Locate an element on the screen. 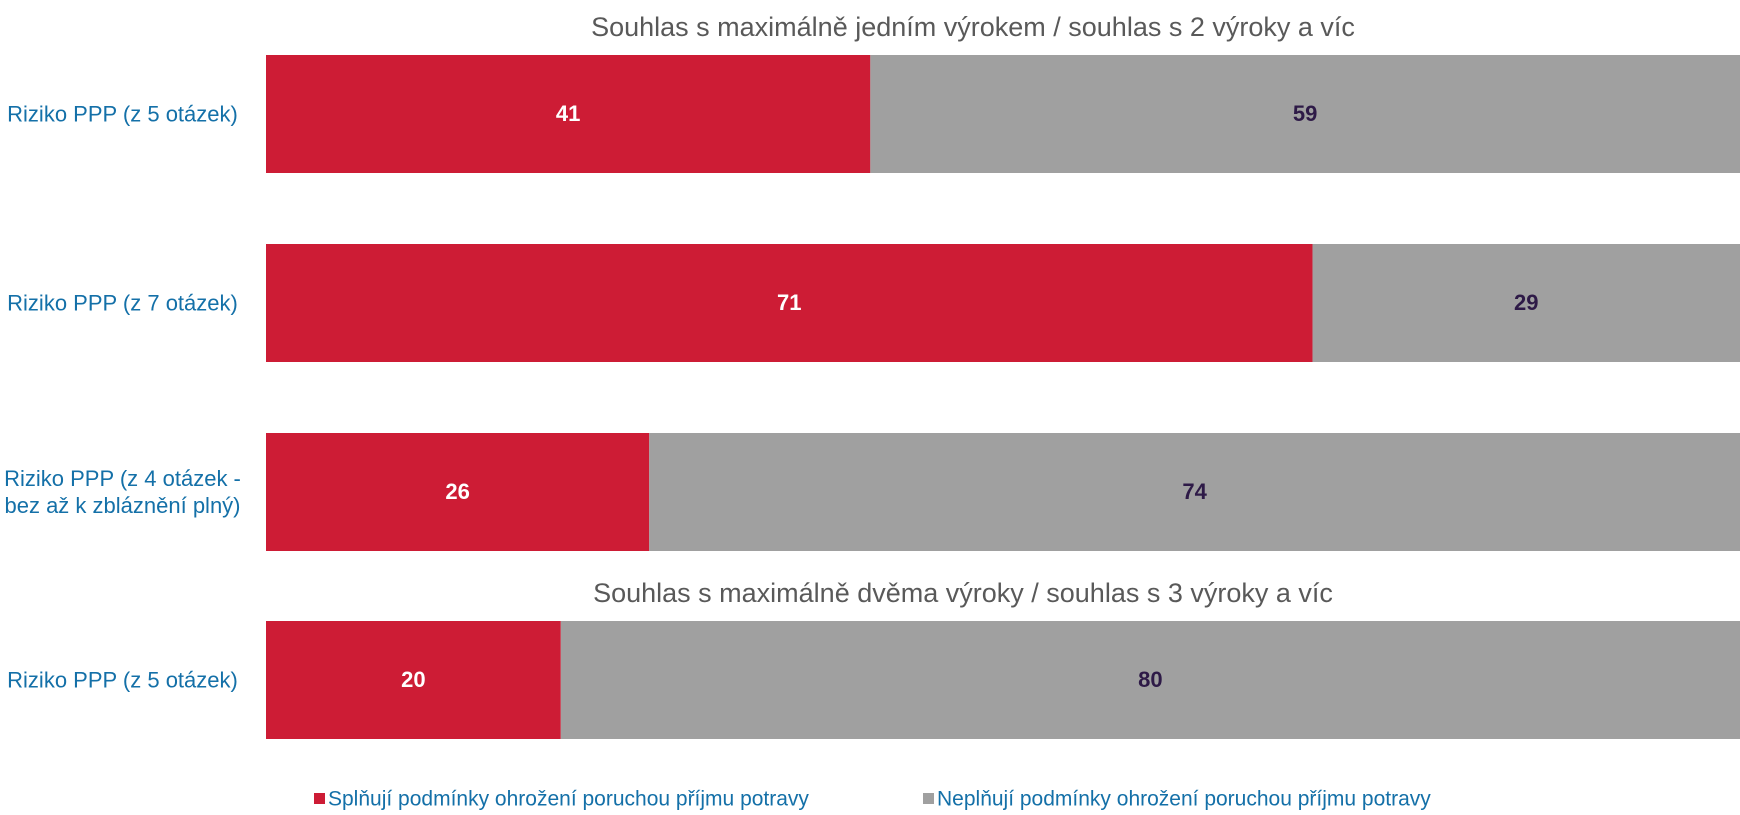 Image resolution: width=1740 pixels, height=815 pixels. category-label: Riziko PPP (z 7 otázek) is located at coordinates (122, 303).